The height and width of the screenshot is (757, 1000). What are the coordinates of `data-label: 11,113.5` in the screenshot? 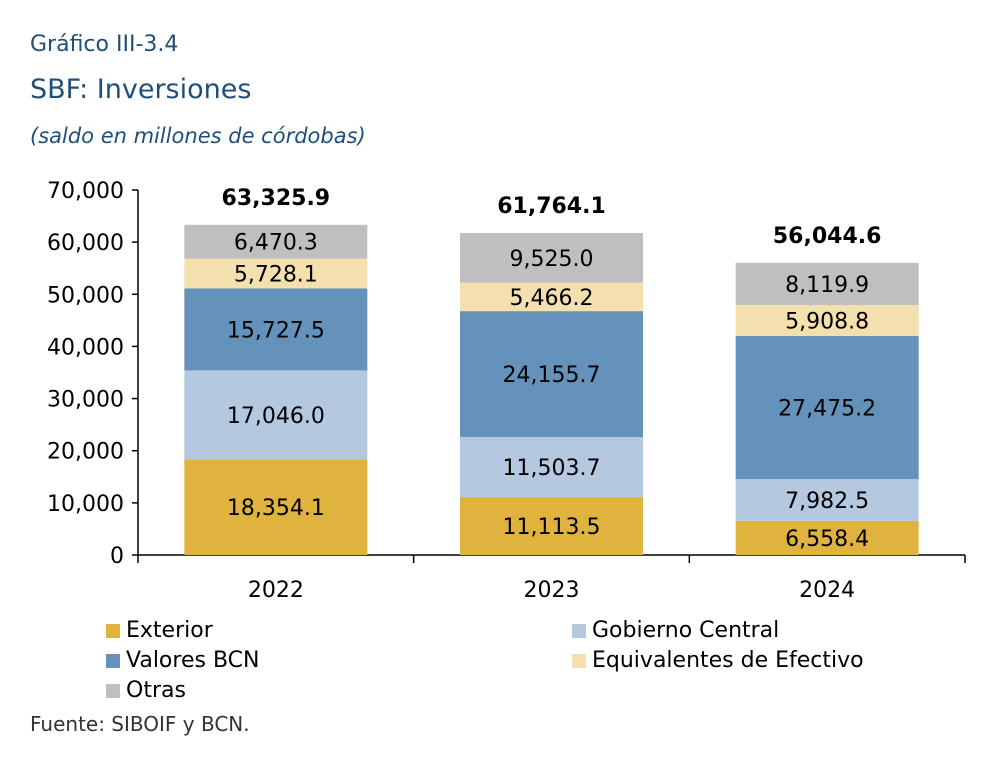 It's located at (552, 527).